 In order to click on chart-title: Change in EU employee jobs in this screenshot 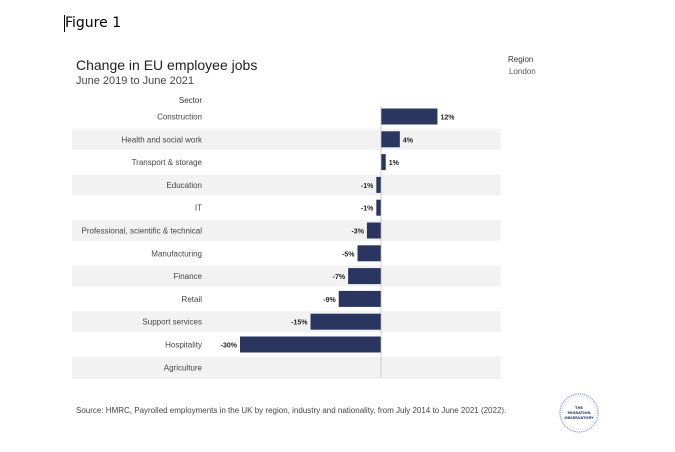, I will do `click(167, 65)`.